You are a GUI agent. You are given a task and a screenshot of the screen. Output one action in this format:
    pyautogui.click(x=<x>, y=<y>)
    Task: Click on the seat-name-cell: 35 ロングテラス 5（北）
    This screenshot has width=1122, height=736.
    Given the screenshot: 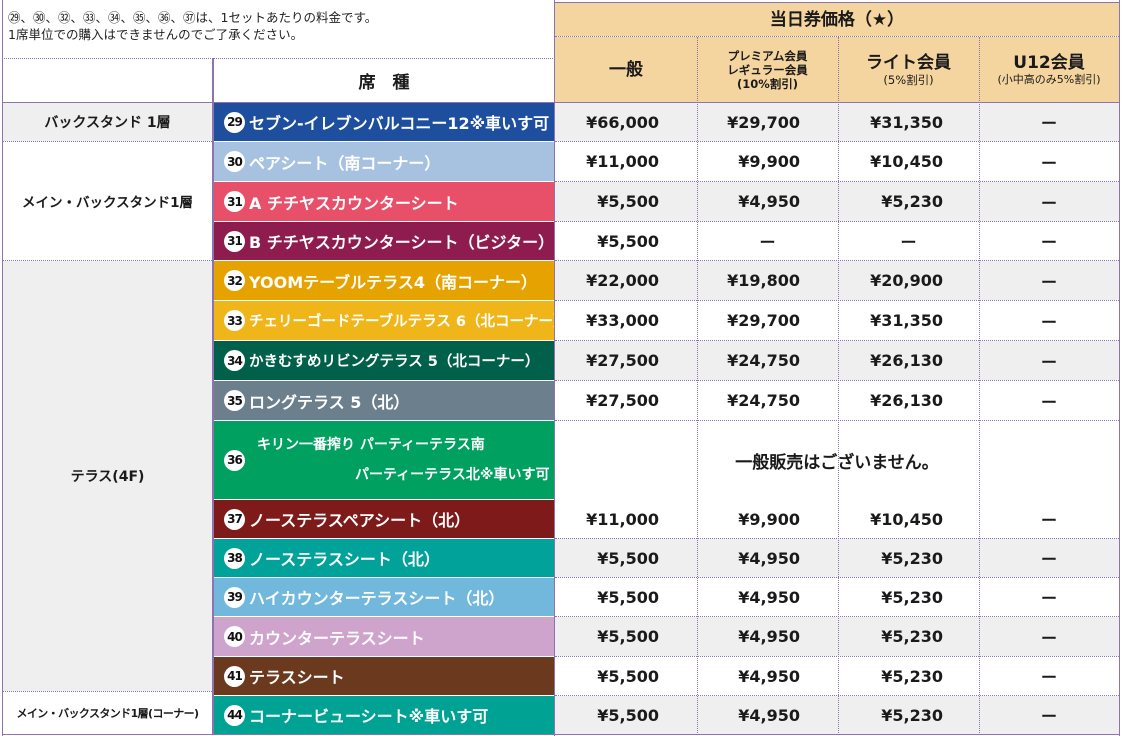 What is the action you would take?
    pyautogui.click(x=384, y=400)
    